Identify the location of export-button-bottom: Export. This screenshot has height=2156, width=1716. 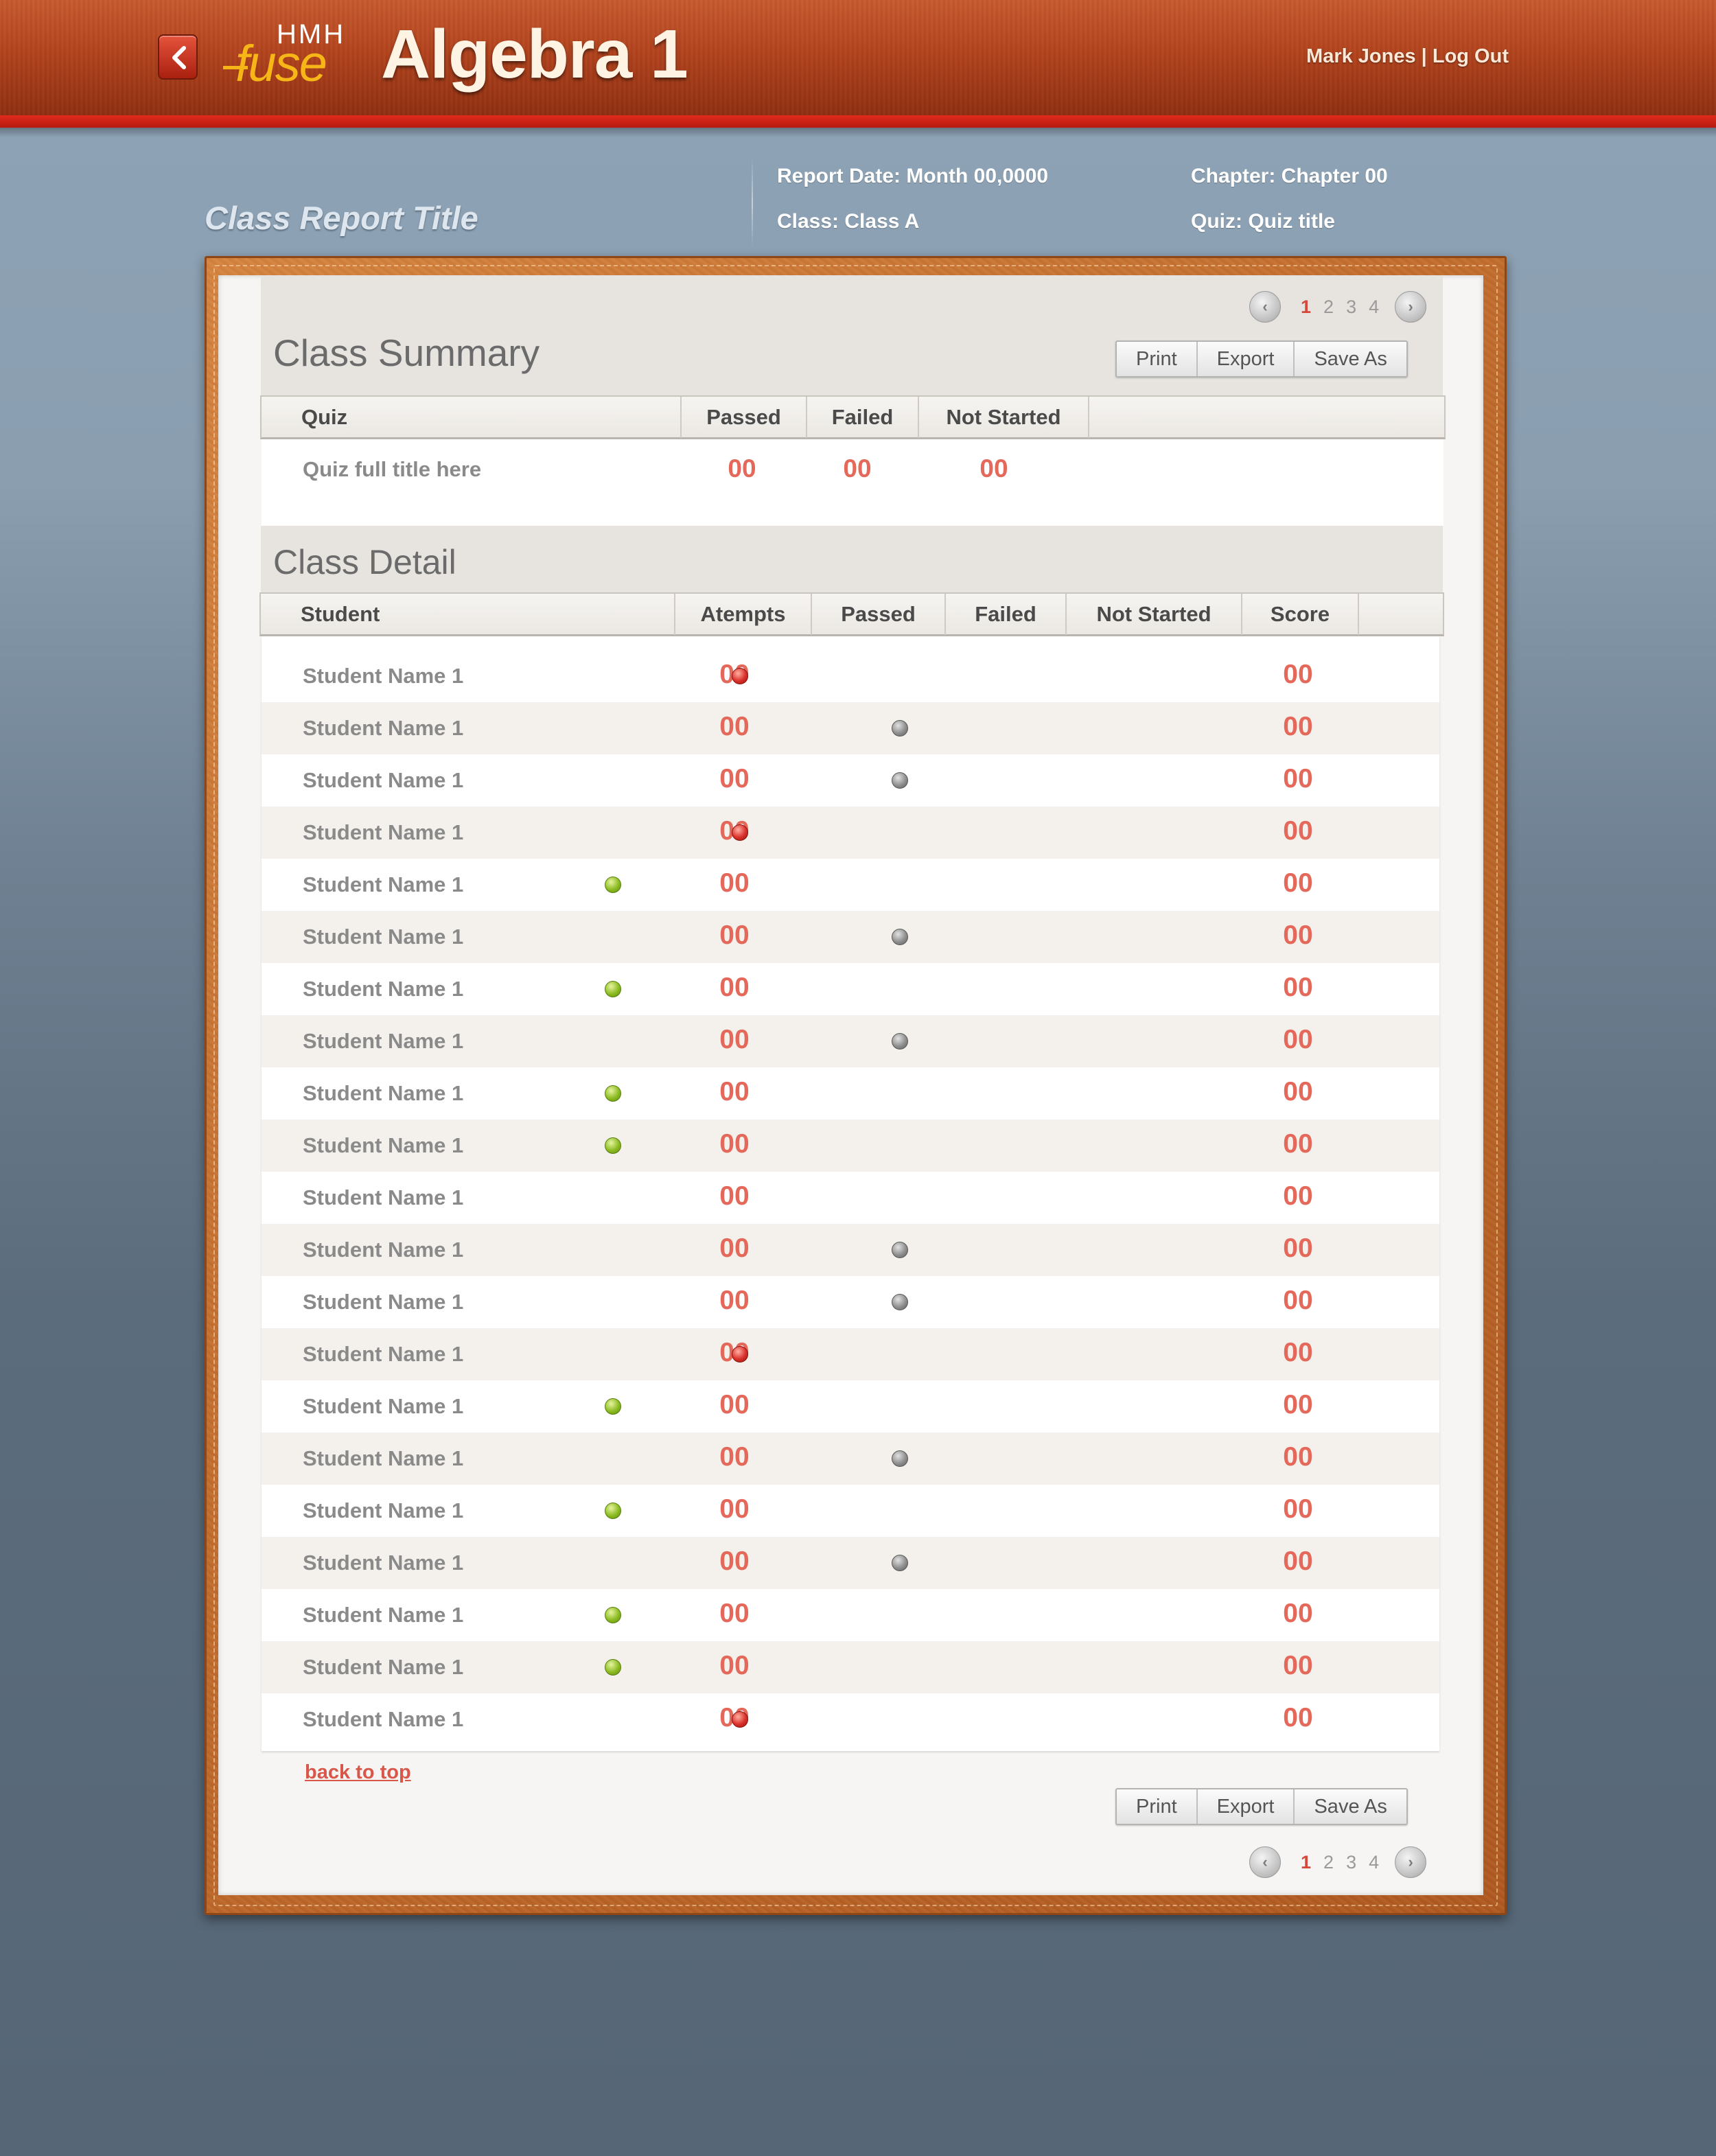
(1247, 1806).